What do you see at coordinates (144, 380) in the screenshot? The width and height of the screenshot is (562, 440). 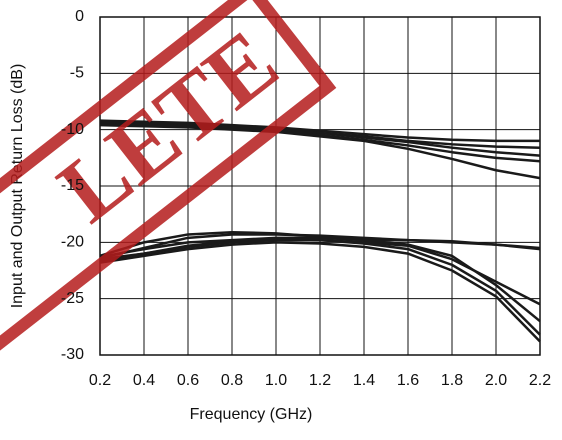 I see `x-tick-label: 0.4` at bounding box center [144, 380].